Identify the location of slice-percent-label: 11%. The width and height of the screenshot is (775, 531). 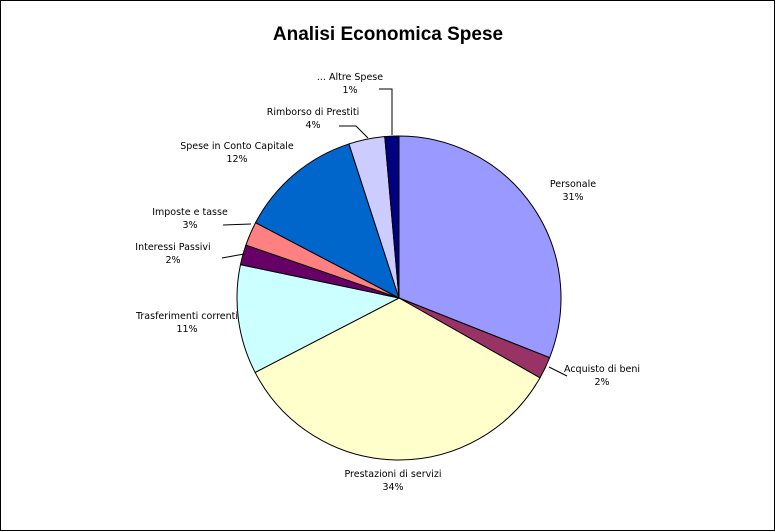
(186, 329).